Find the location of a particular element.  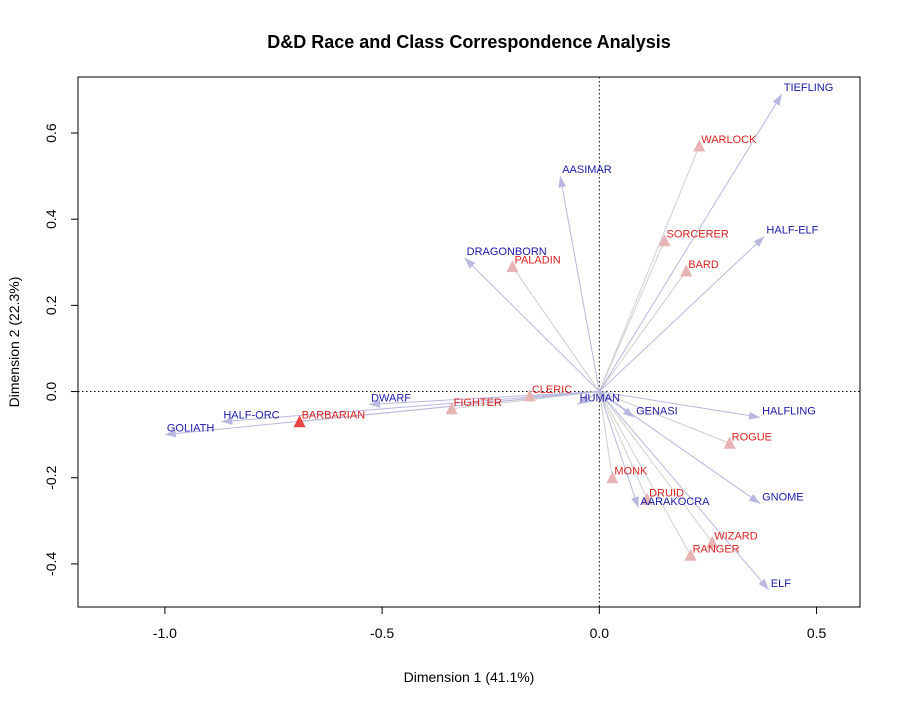

x-tick-label: -1.0 is located at coordinates (165, 633).